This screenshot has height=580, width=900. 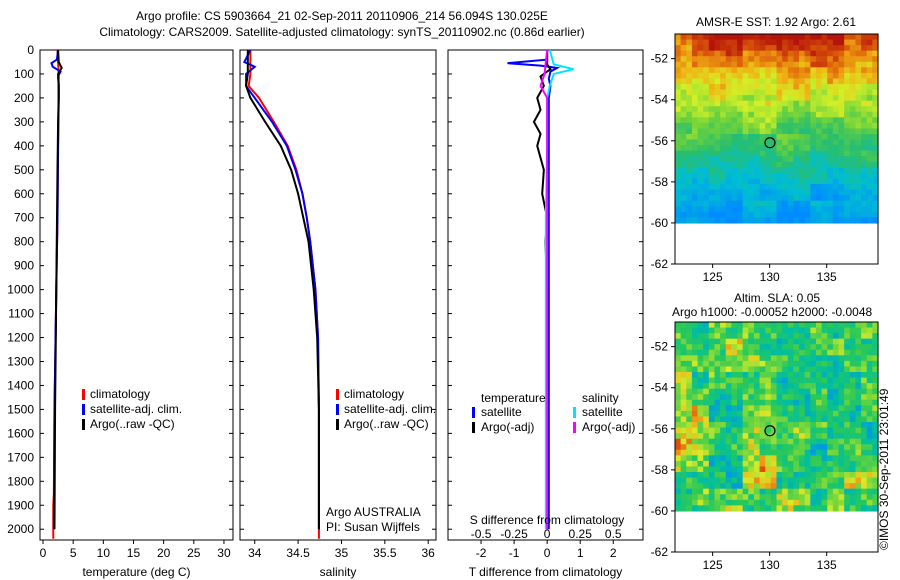 What do you see at coordinates (20, 457) in the screenshot?
I see `y-tick-label: 1700` at bounding box center [20, 457].